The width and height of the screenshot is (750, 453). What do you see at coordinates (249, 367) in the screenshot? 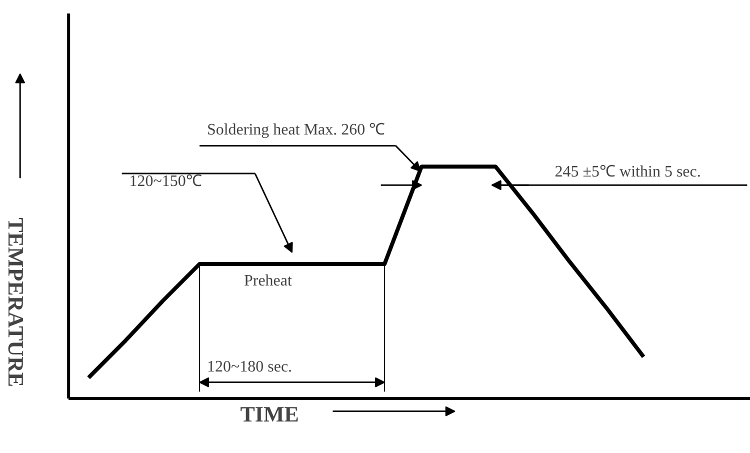
I see `annotation: 120~180 sec.` at bounding box center [249, 367].